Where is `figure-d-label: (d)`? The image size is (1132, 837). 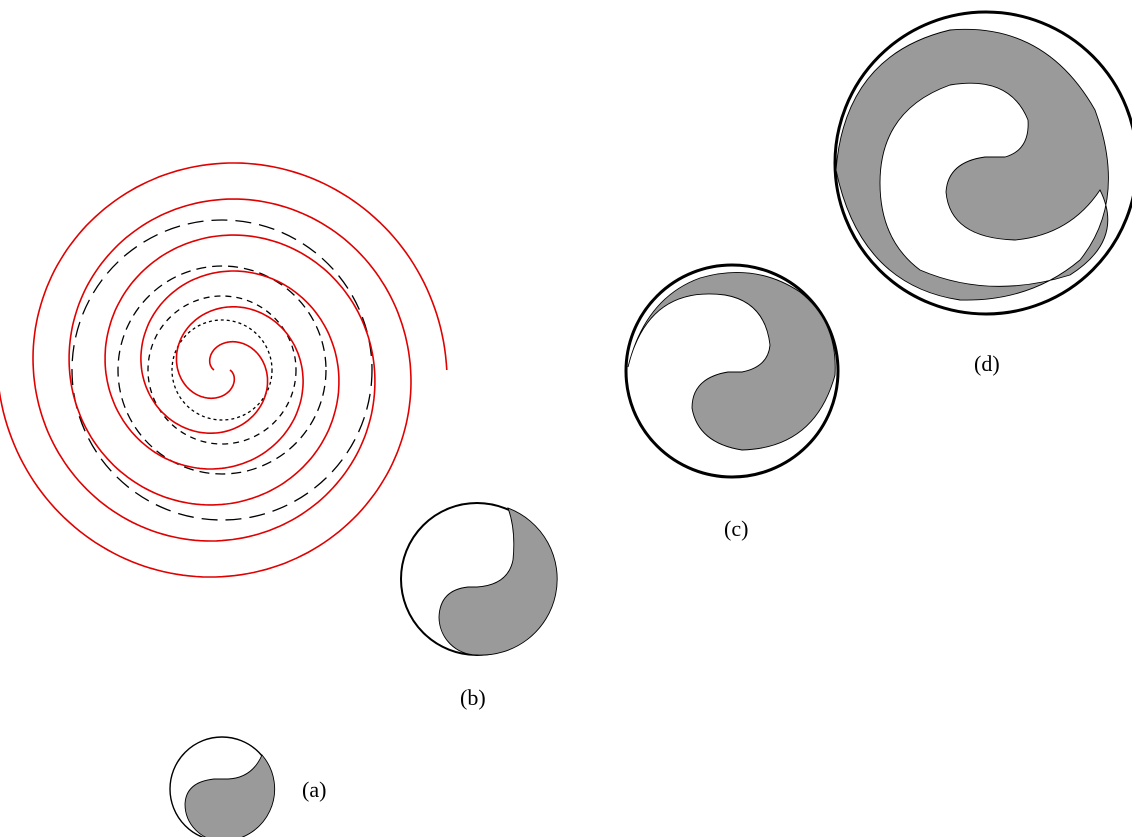
figure-d-label: (d) is located at coordinates (987, 363).